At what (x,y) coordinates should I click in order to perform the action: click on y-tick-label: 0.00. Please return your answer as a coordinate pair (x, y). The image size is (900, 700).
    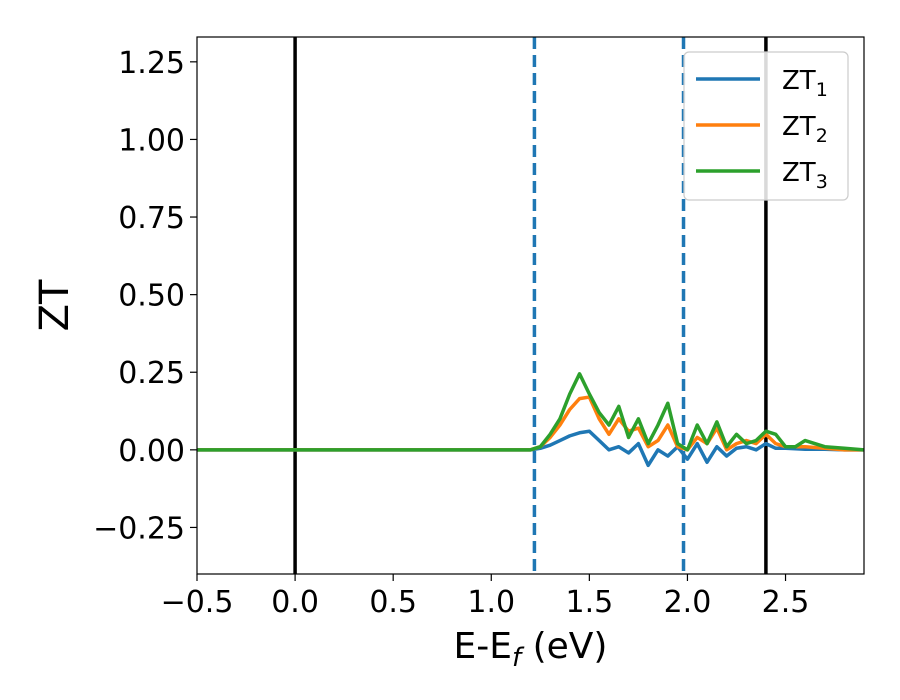
    Looking at the image, I should click on (151, 451).